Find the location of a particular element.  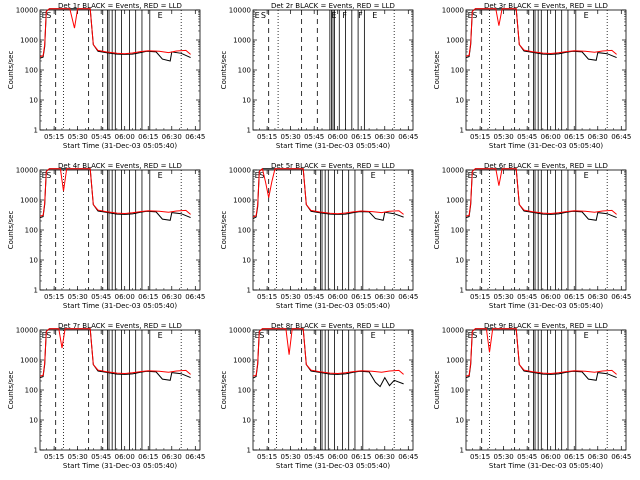

x-tick-label: 06:45 is located at coordinates (408, 137).